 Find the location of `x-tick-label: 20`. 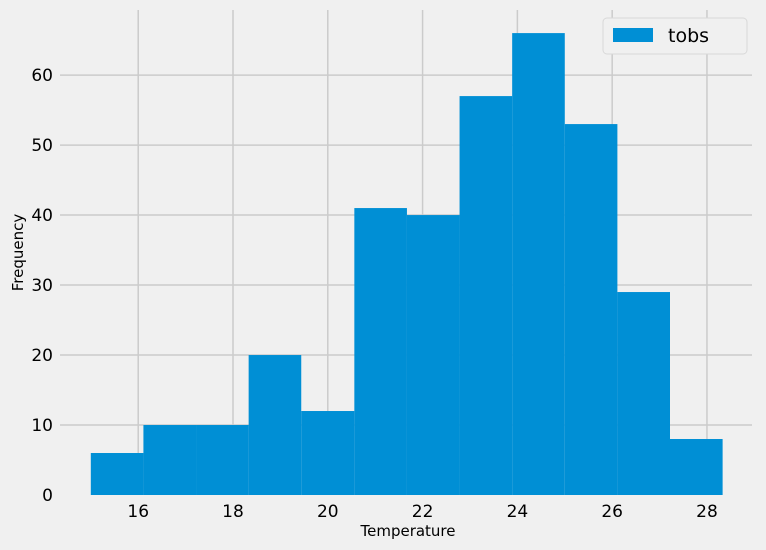

x-tick-label: 20 is located at coordinates (328, 512).